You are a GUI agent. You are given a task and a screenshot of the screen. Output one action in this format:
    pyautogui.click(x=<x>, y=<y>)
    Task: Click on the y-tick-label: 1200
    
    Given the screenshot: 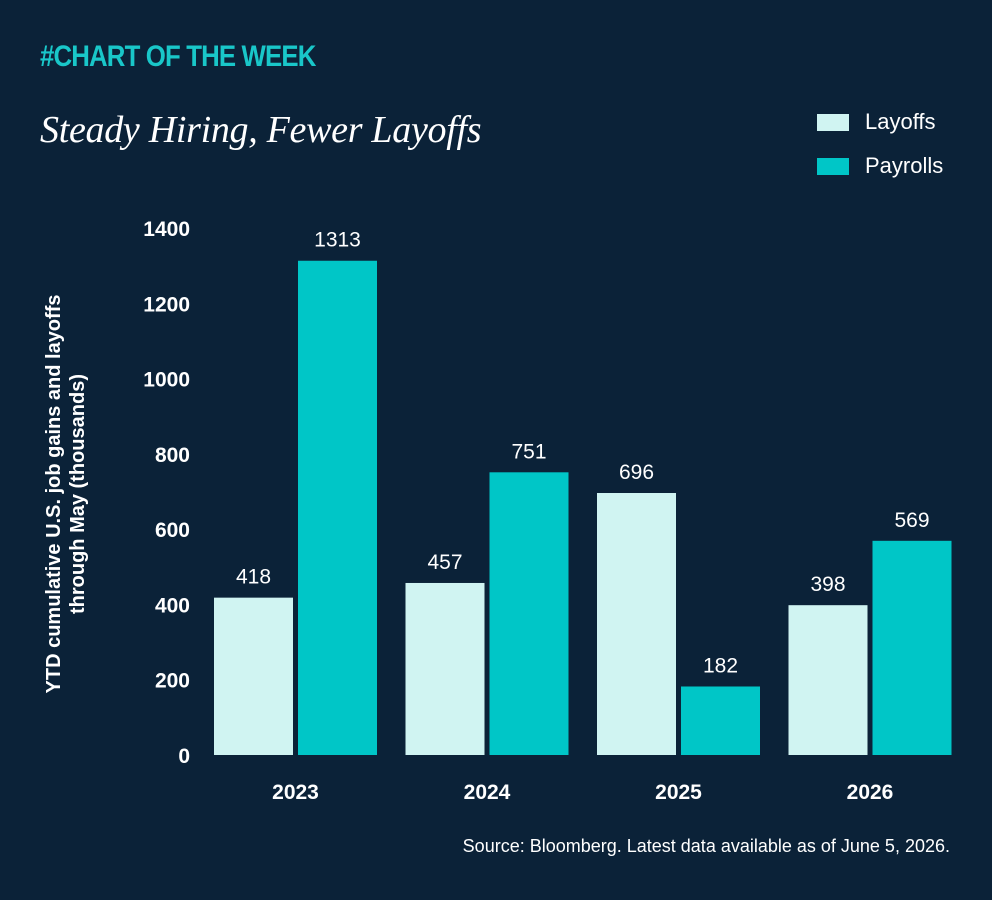 What is the action you would take?
    pyautogui.click(x=166, y=304)
    